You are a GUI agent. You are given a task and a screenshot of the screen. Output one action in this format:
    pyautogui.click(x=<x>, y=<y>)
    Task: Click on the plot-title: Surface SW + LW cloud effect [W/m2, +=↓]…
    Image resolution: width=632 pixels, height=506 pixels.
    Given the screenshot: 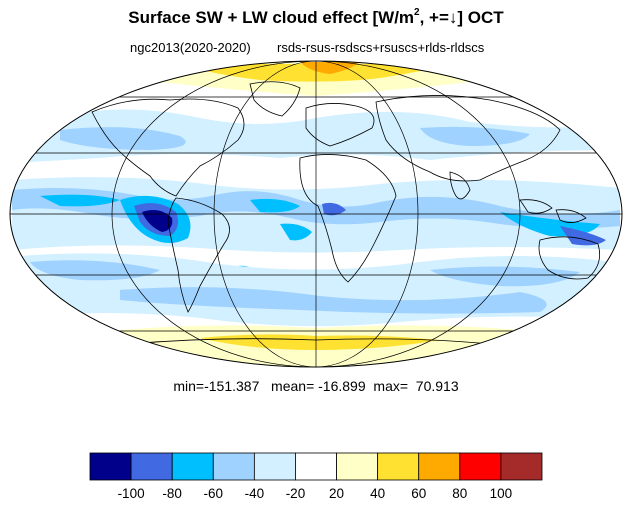 What is the action you would take?
    pyautogui.click(x=316, y=17)
    